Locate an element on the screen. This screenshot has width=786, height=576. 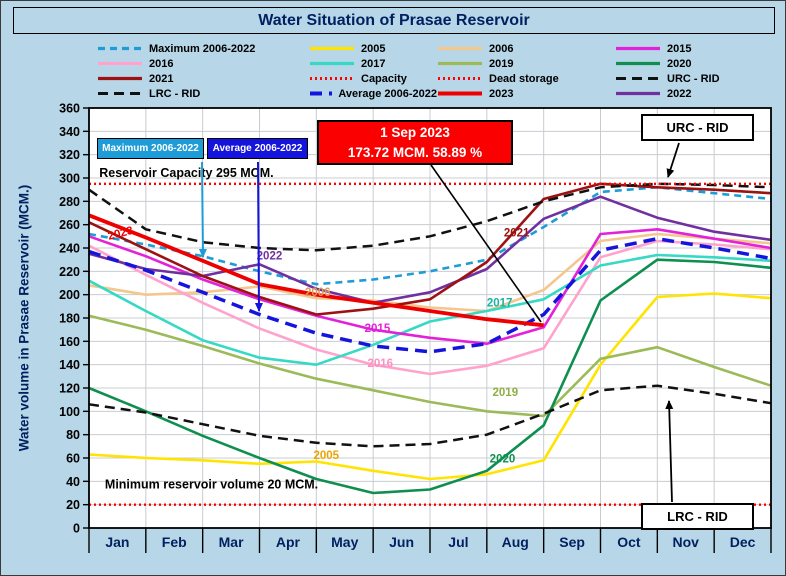
current-date: 1 Sep 2023 is located at coordinates (415, 132).